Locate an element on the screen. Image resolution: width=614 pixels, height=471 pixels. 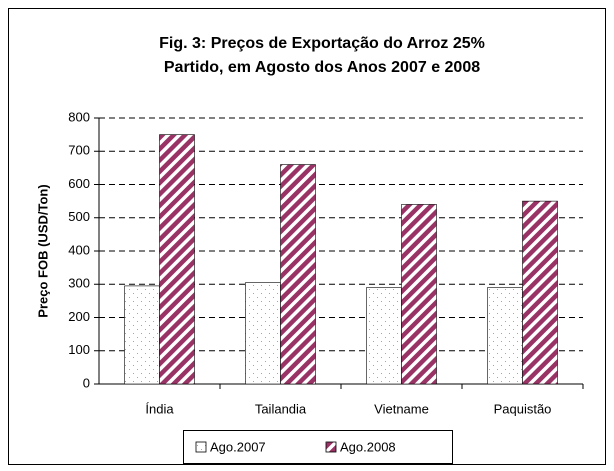
legend-box is located at coordinates (318, 447).